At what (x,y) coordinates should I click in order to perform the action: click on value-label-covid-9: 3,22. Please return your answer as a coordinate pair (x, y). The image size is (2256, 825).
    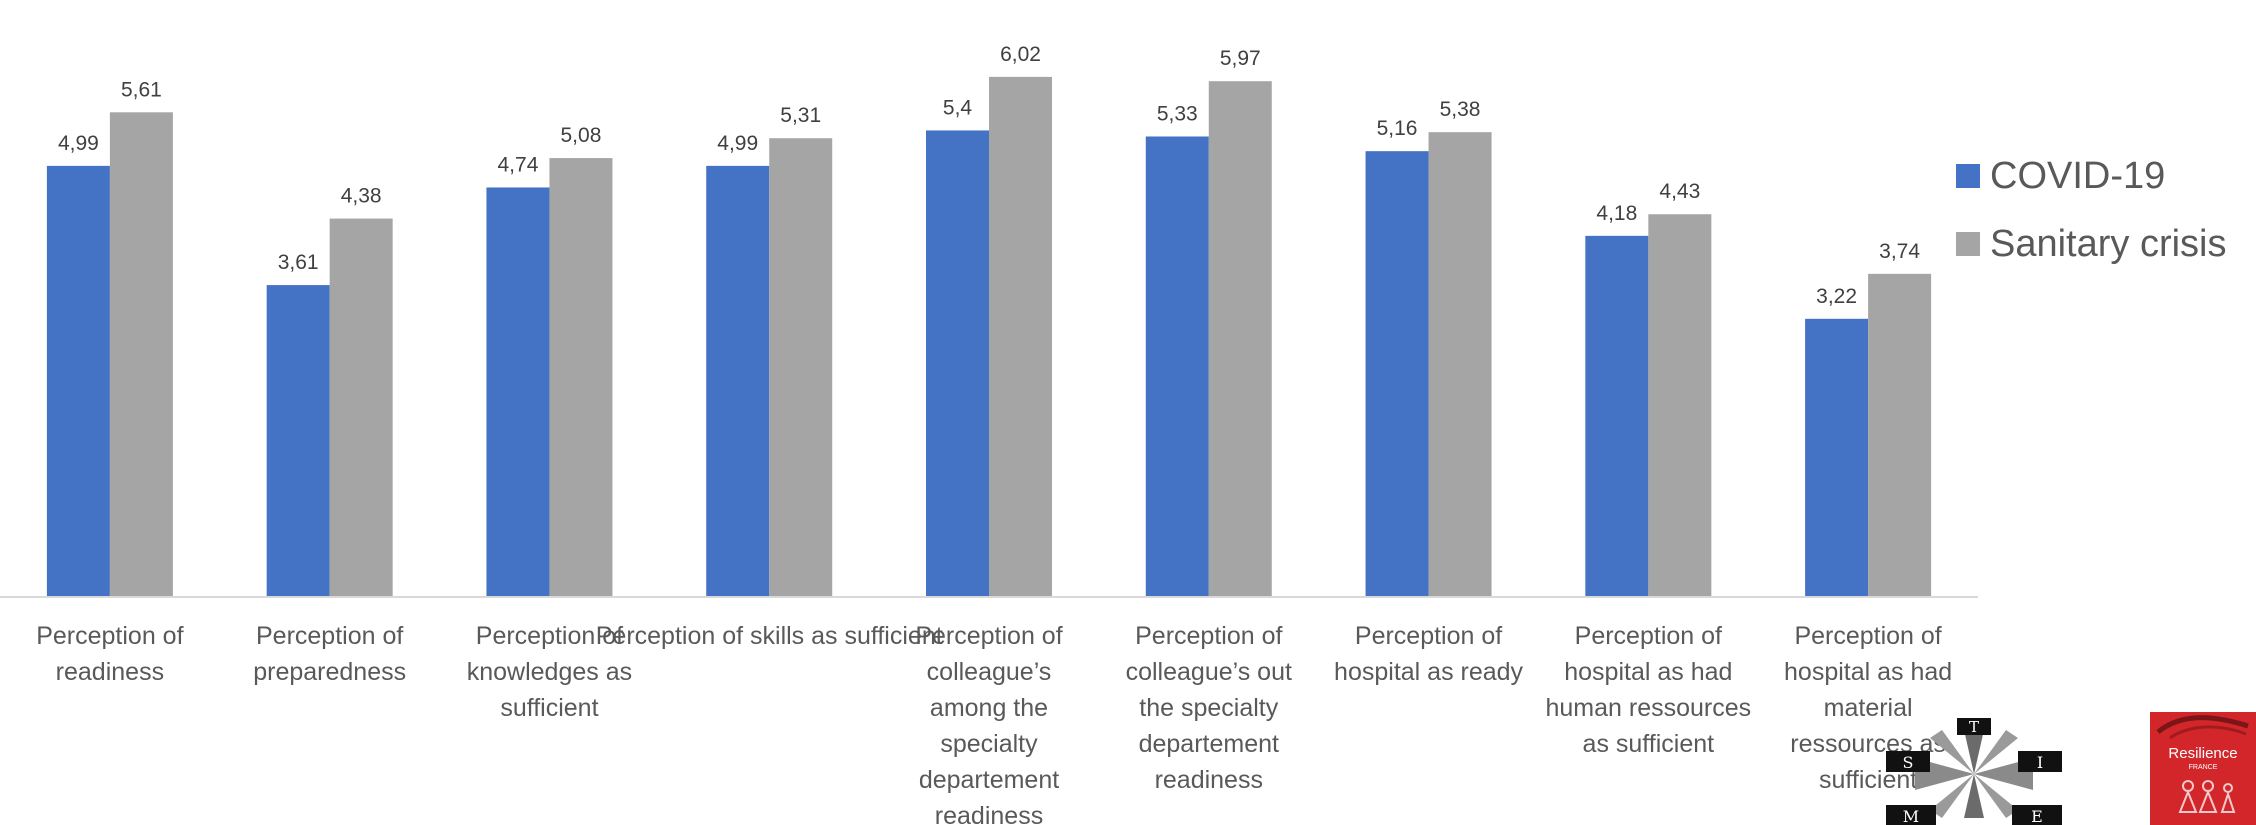
    Looking at the image, I should click on (1836, 296).